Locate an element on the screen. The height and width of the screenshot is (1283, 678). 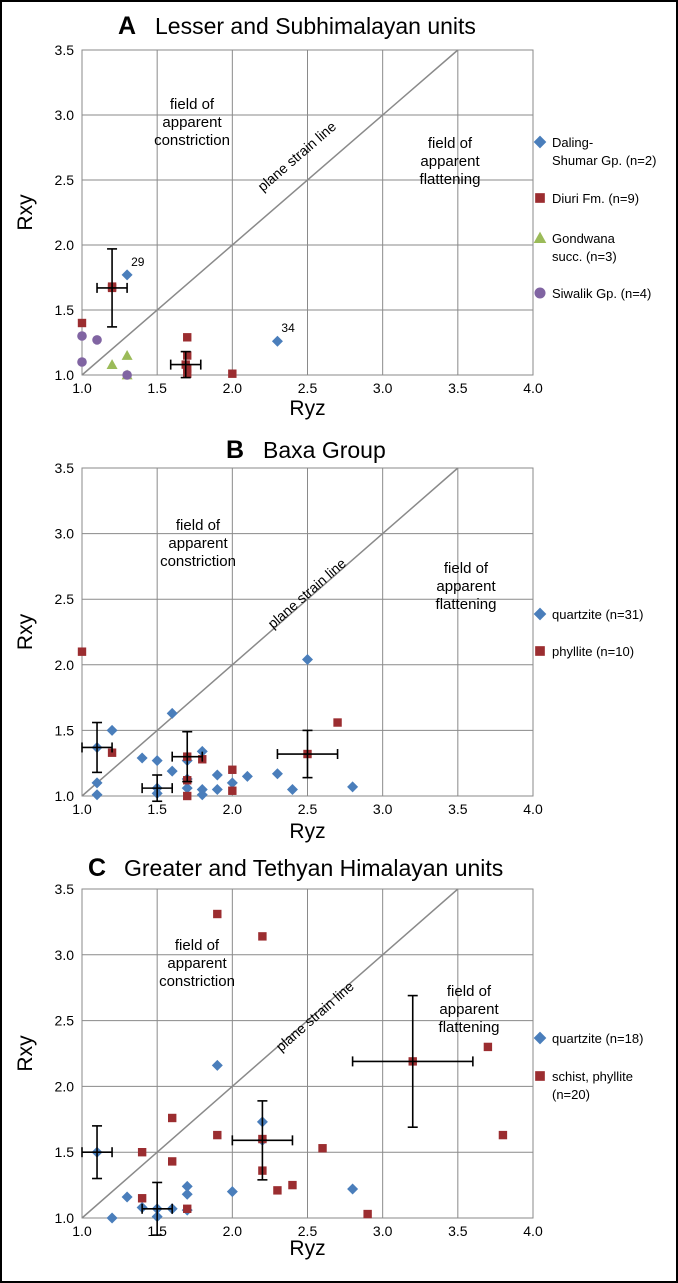
legend-marker-square is located at coordinates (540, 198).